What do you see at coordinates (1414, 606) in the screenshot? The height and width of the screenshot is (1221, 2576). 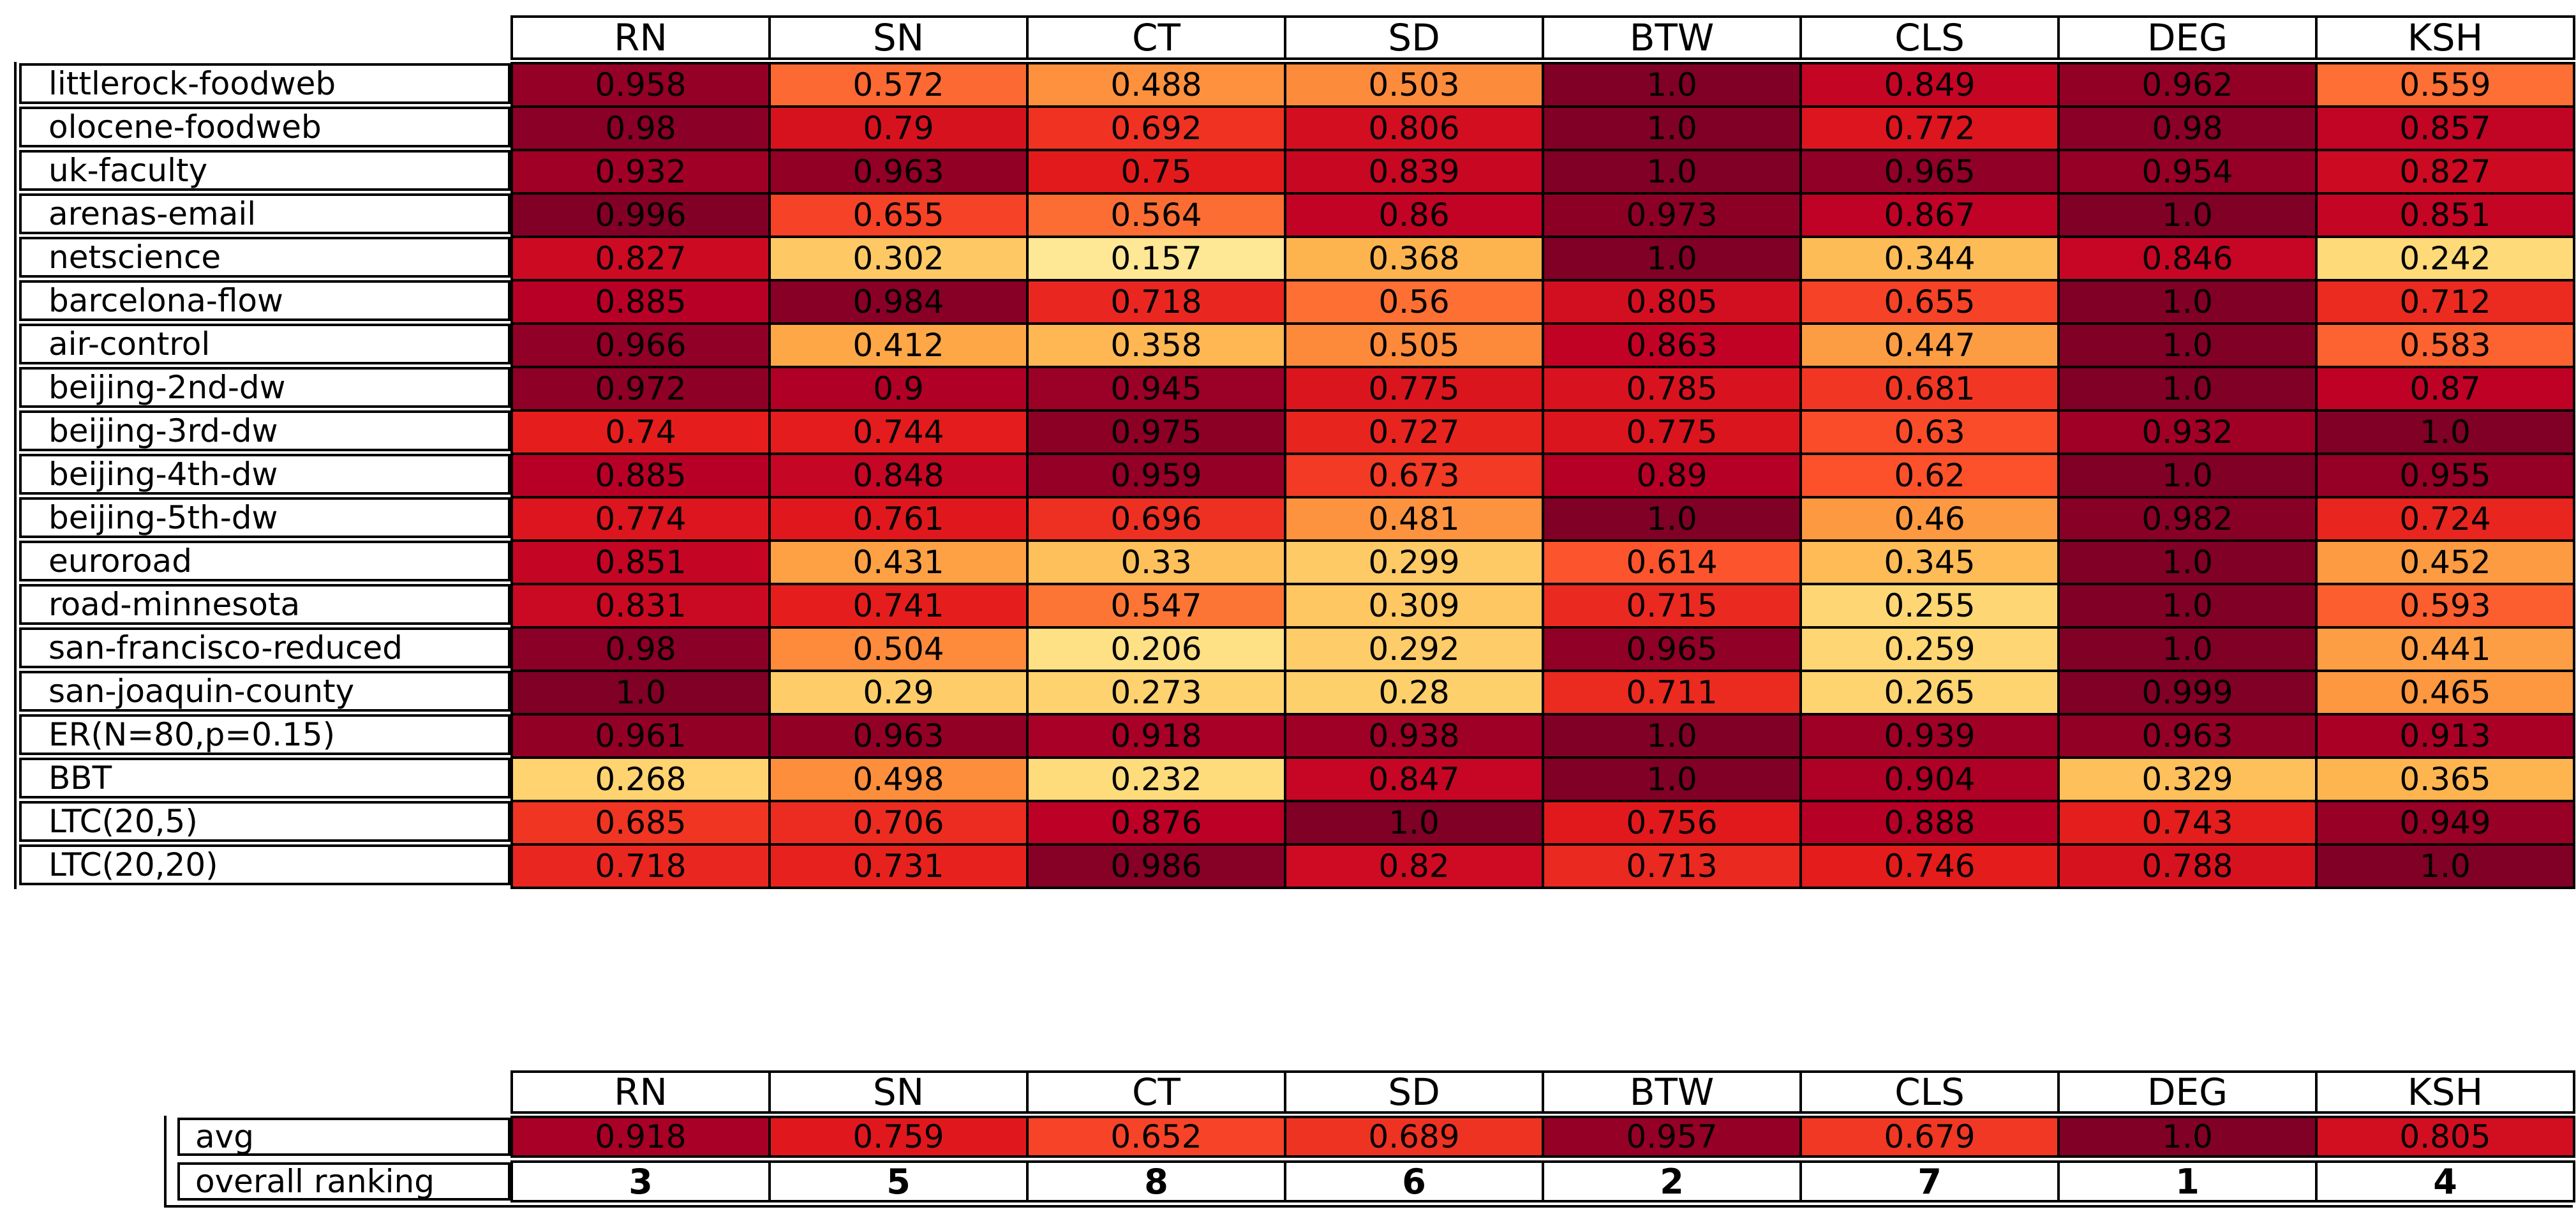 I see `heatmap-cell: 0.309` at bounding box center [1414, 606].